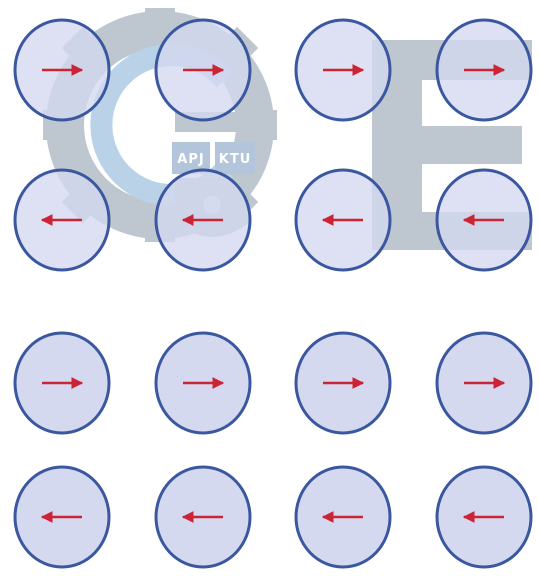 The height and width of the screenshot is (576, 539). Describe the element at coordinates (343, 517) in the screenshot. I see `domain-cell-r4-c3` at that location.